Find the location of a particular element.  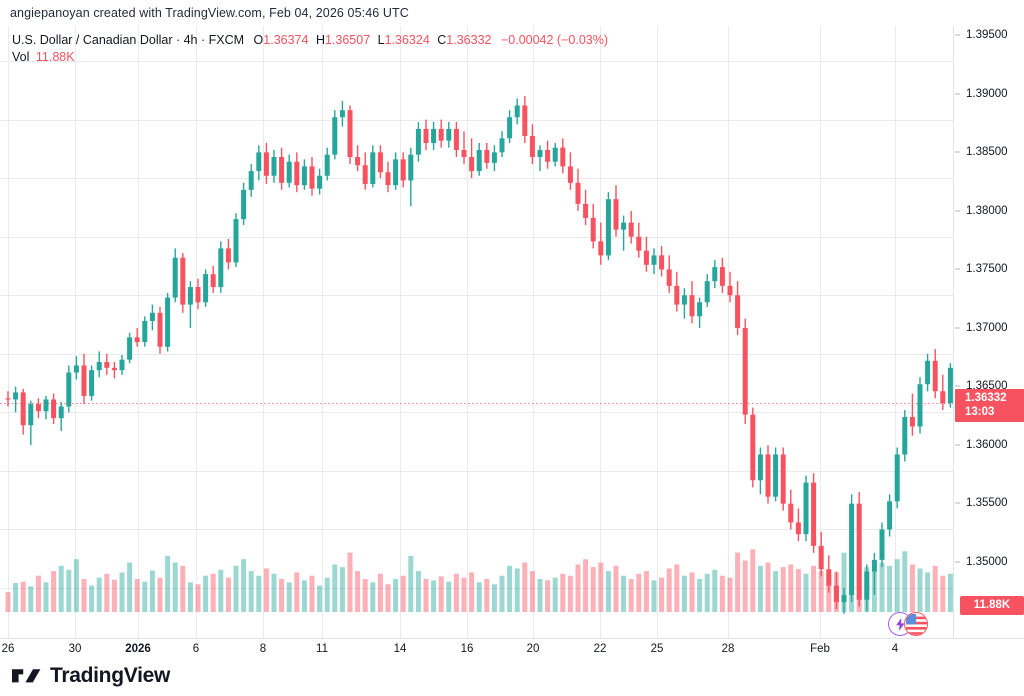

time-tick-label: Feb is located at coordinates (820, 649).